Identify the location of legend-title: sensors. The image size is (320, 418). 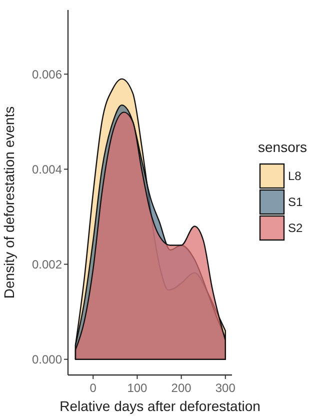
(283, 147).